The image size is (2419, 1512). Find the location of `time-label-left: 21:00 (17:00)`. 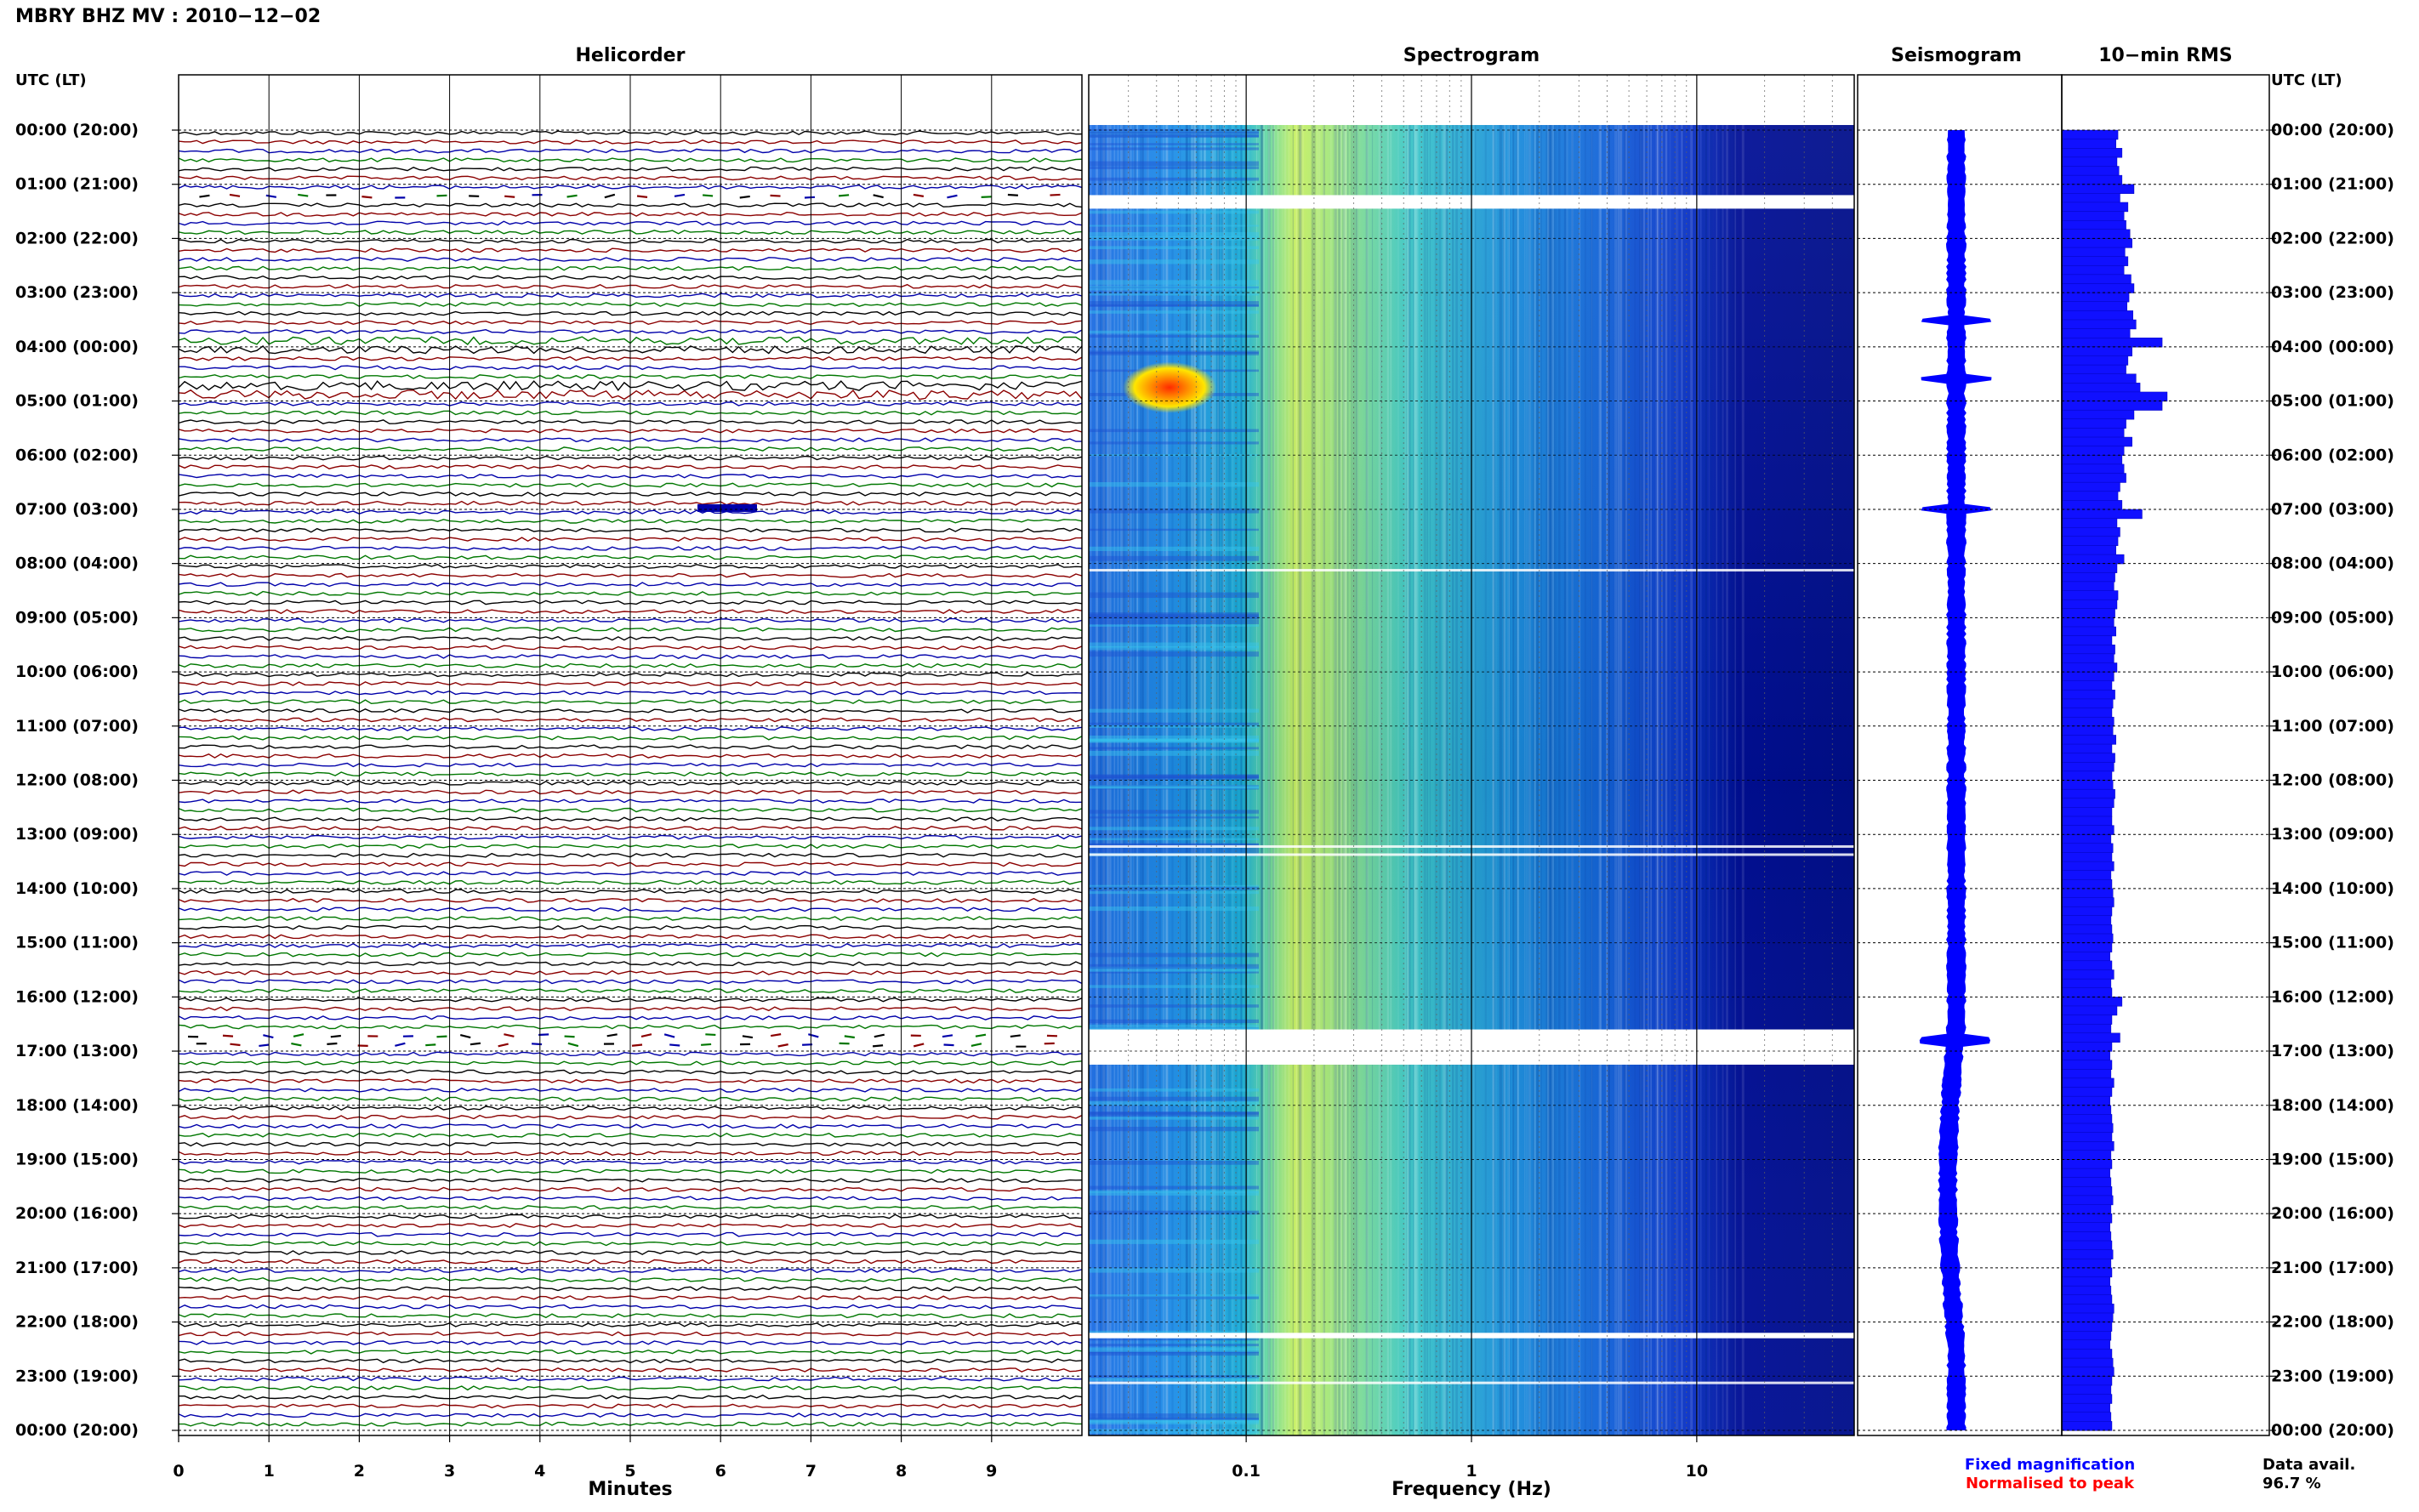

time-label-left: 21:00 (17:00) is located at coordinates (77, 1268).